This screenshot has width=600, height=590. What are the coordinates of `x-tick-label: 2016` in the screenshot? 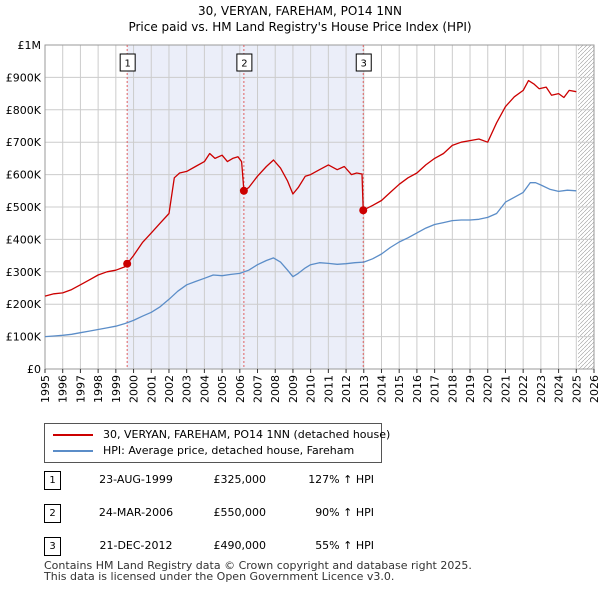 It's located at (417, 389).